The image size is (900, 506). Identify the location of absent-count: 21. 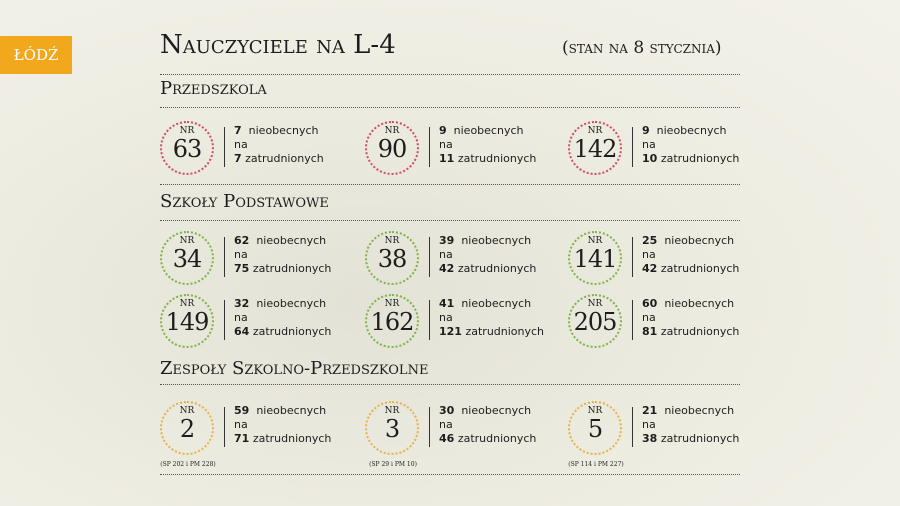
(650, 410).